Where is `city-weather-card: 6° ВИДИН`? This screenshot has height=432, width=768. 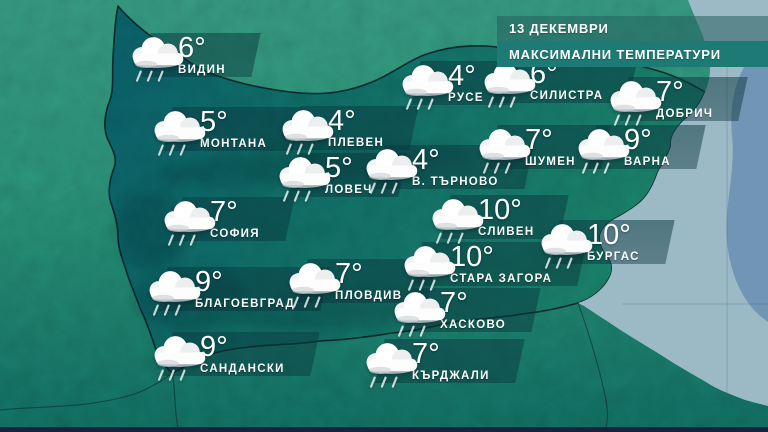
city-weather-card: 6° ВИДИН is located at coordinates (194, 57).